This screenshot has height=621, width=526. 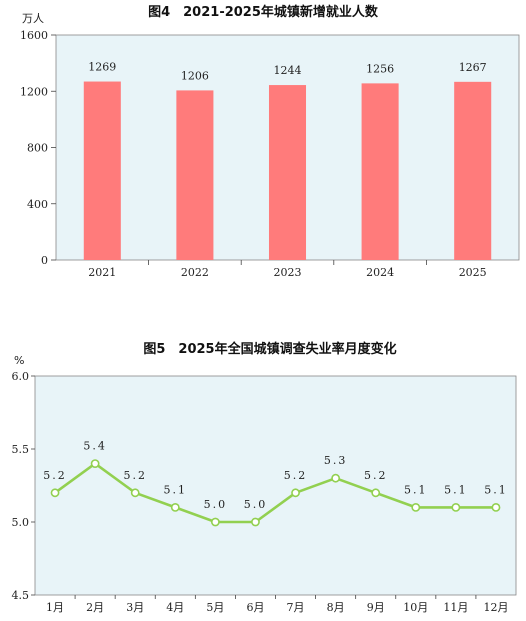 I want to click on line-x-tick-label: 12月, so click(x=495, y=607).